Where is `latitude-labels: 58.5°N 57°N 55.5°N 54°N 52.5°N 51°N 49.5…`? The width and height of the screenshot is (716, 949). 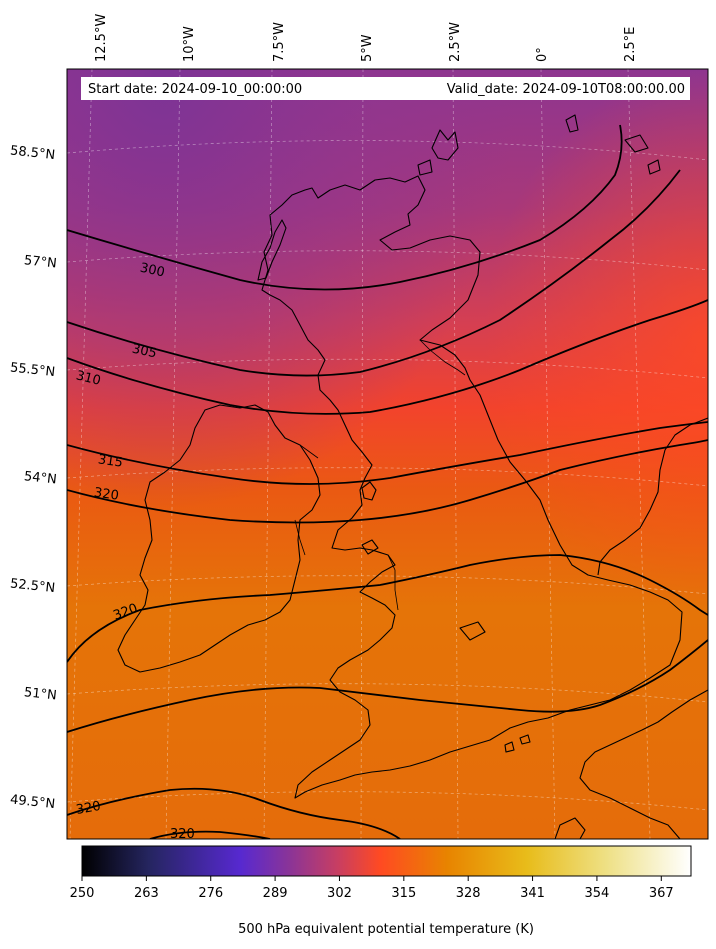 latitude-labels: 58.5°N 57°N 55.5°N 54°N 52.5°N 51°N 49.5… is located at coordinates (33, 477).